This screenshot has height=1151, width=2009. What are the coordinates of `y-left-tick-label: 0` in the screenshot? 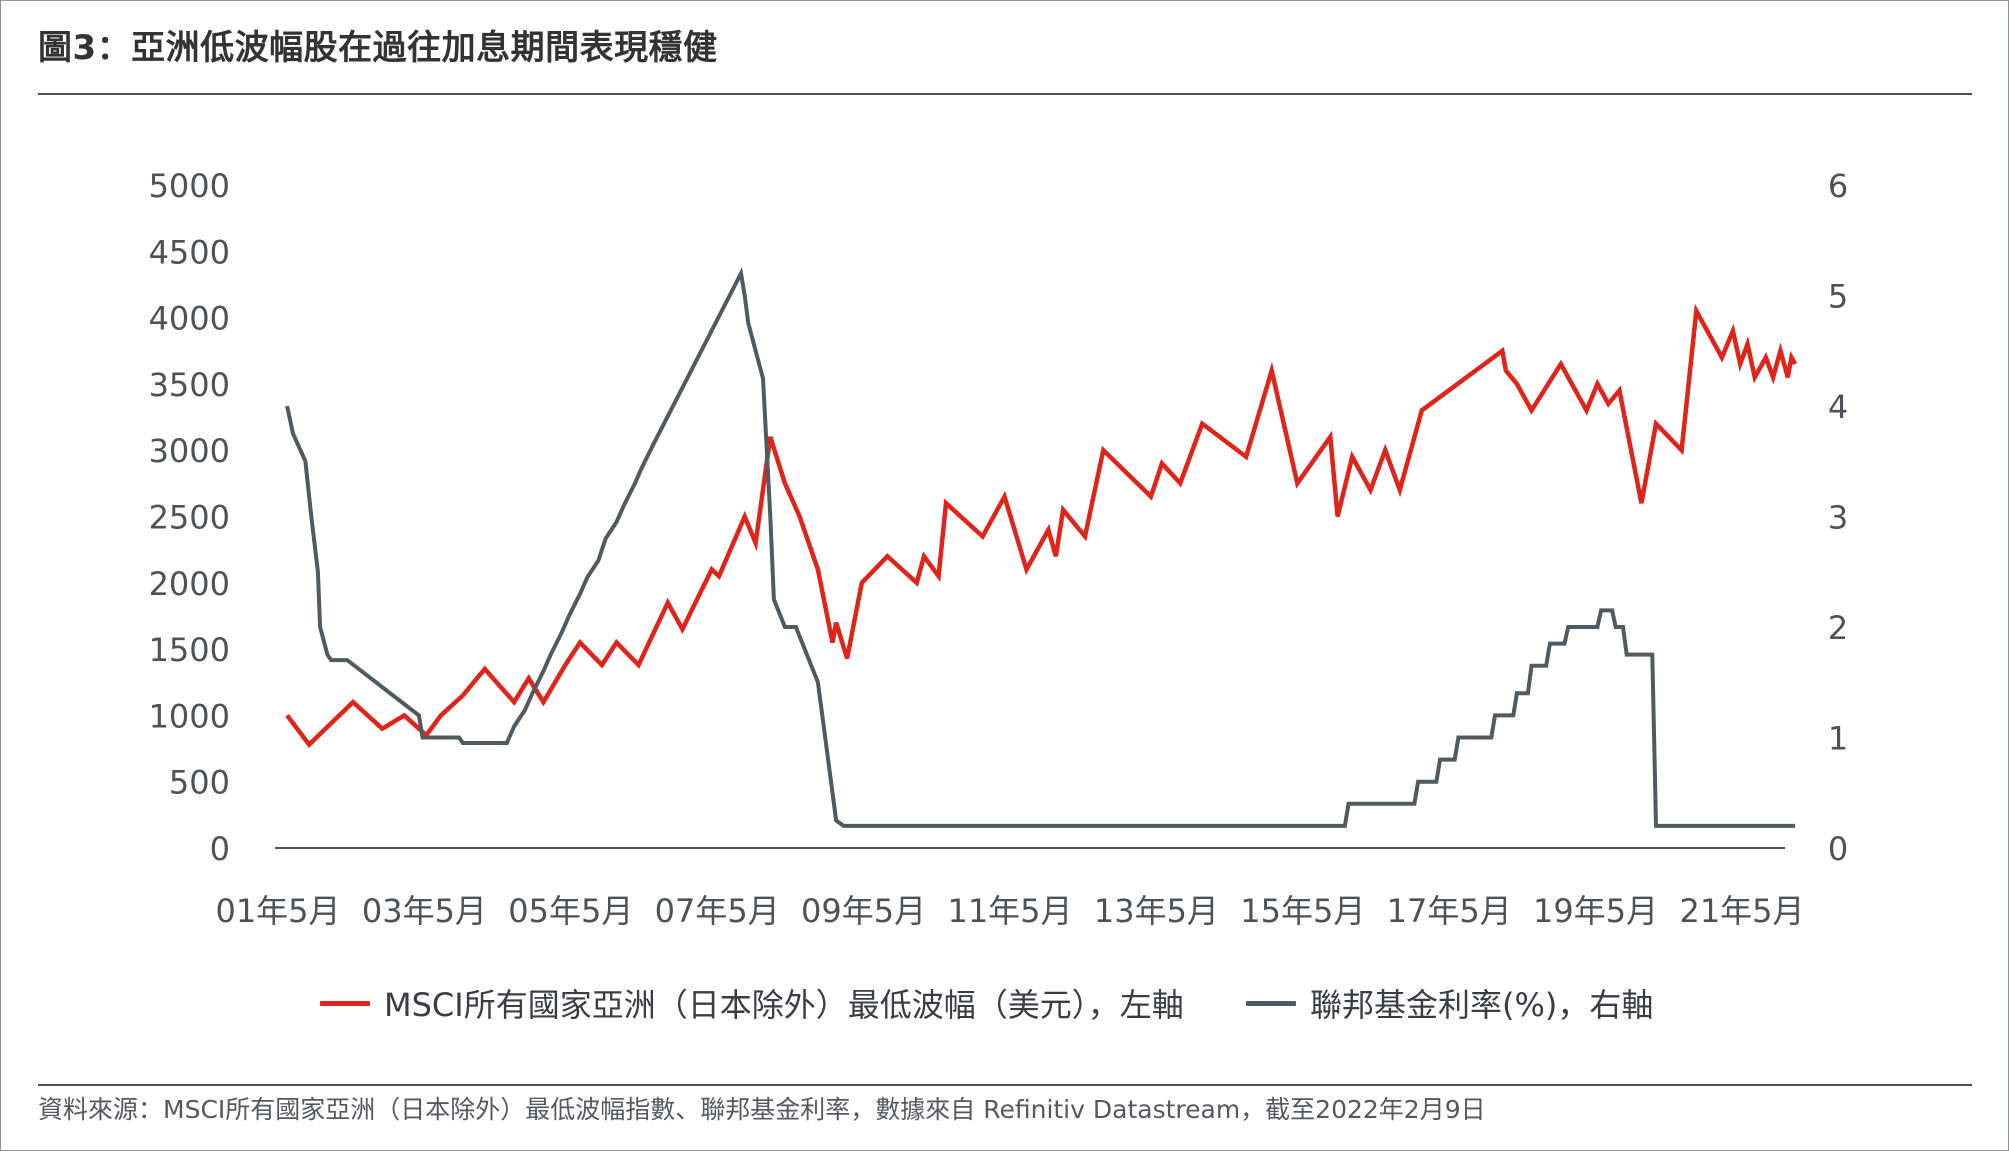 It's located at (220, 849).